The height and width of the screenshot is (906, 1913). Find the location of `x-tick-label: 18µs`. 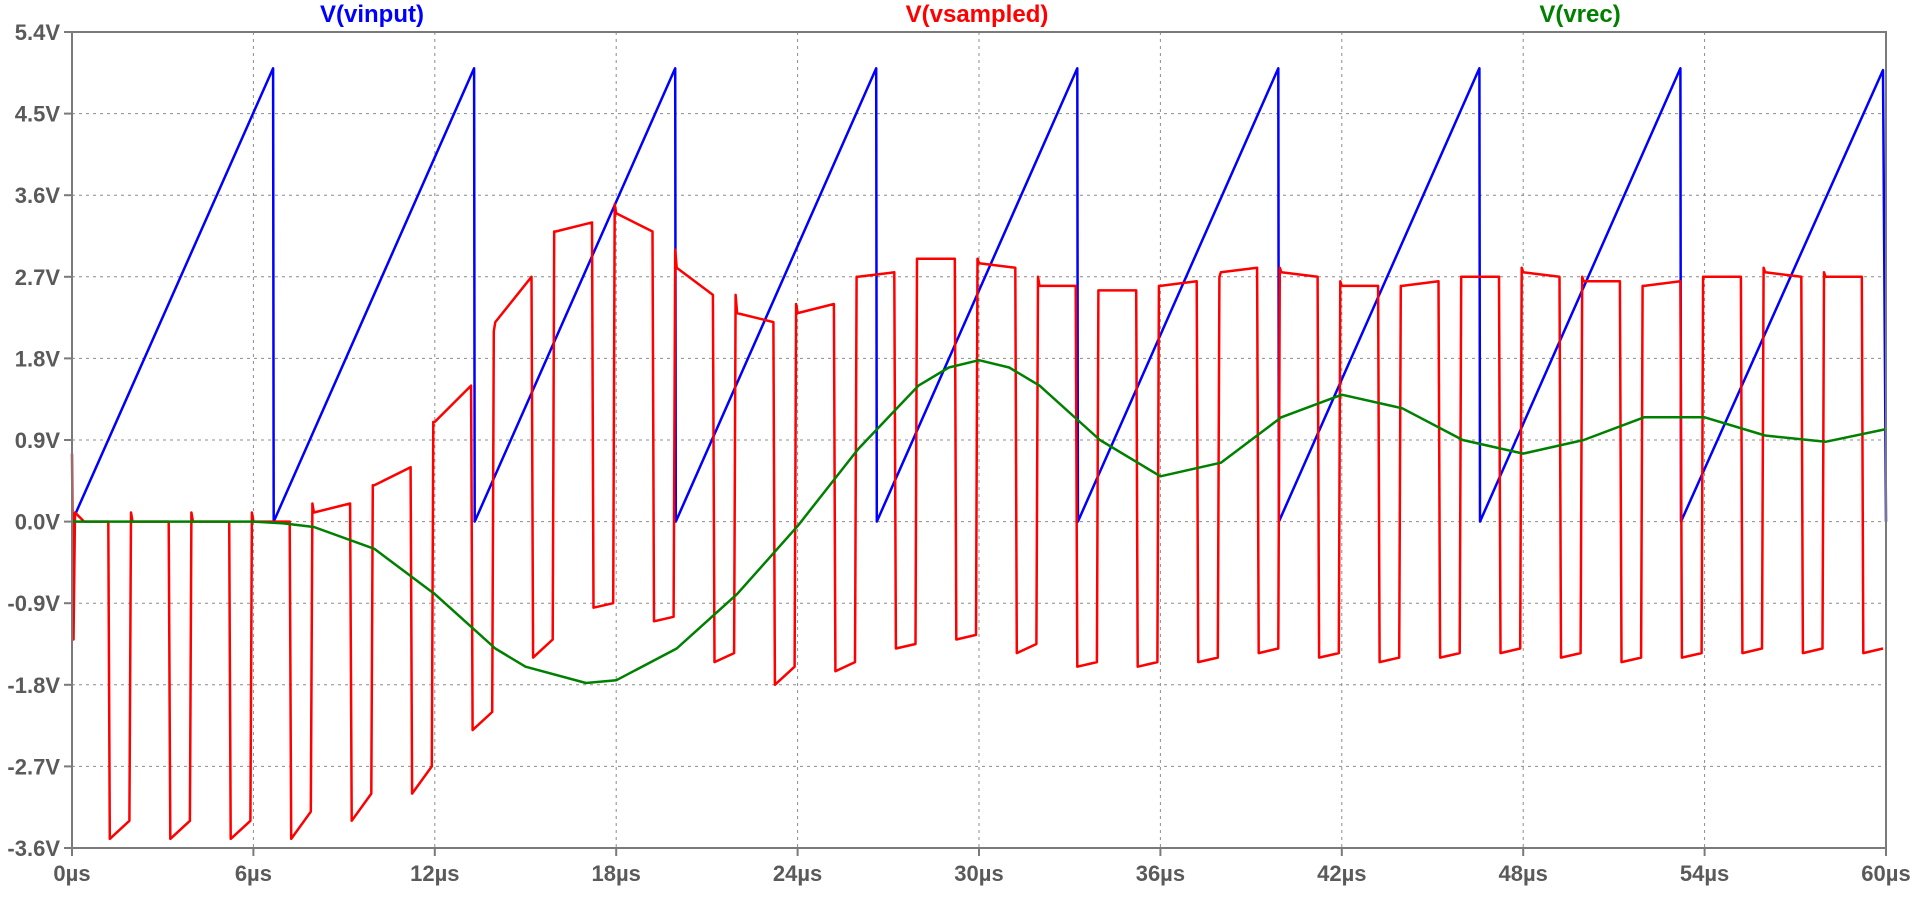

x-tick-label: 18µs is located at coordinates (616, 873).